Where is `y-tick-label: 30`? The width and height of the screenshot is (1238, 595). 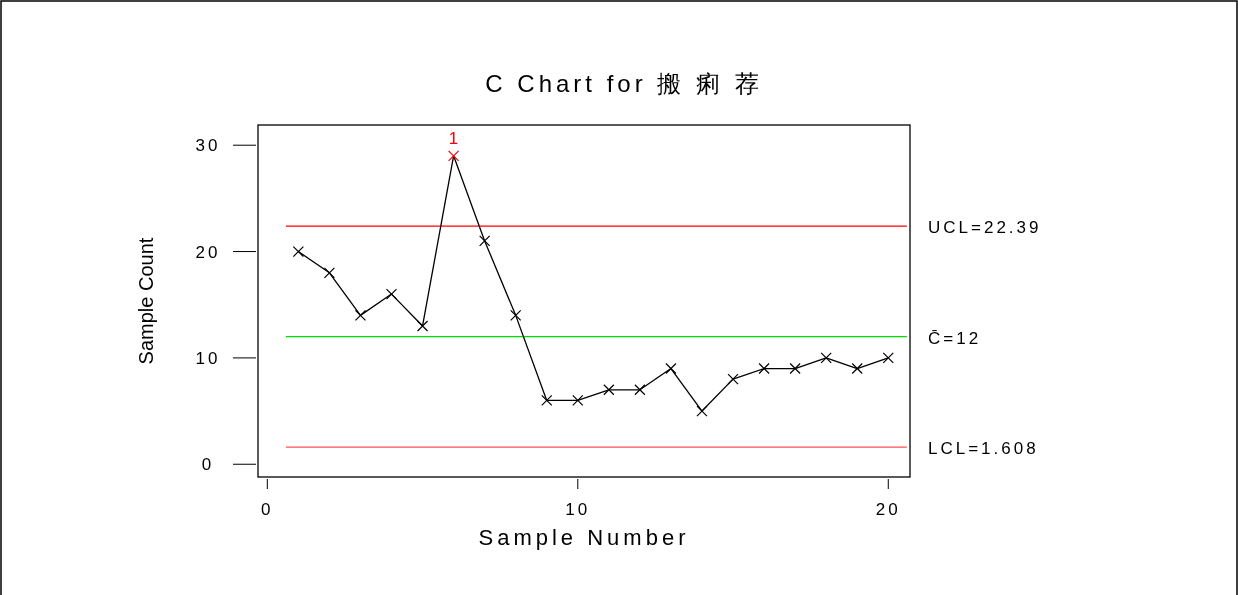
y-tick-label: 30 is located at coordinates (208, 146).